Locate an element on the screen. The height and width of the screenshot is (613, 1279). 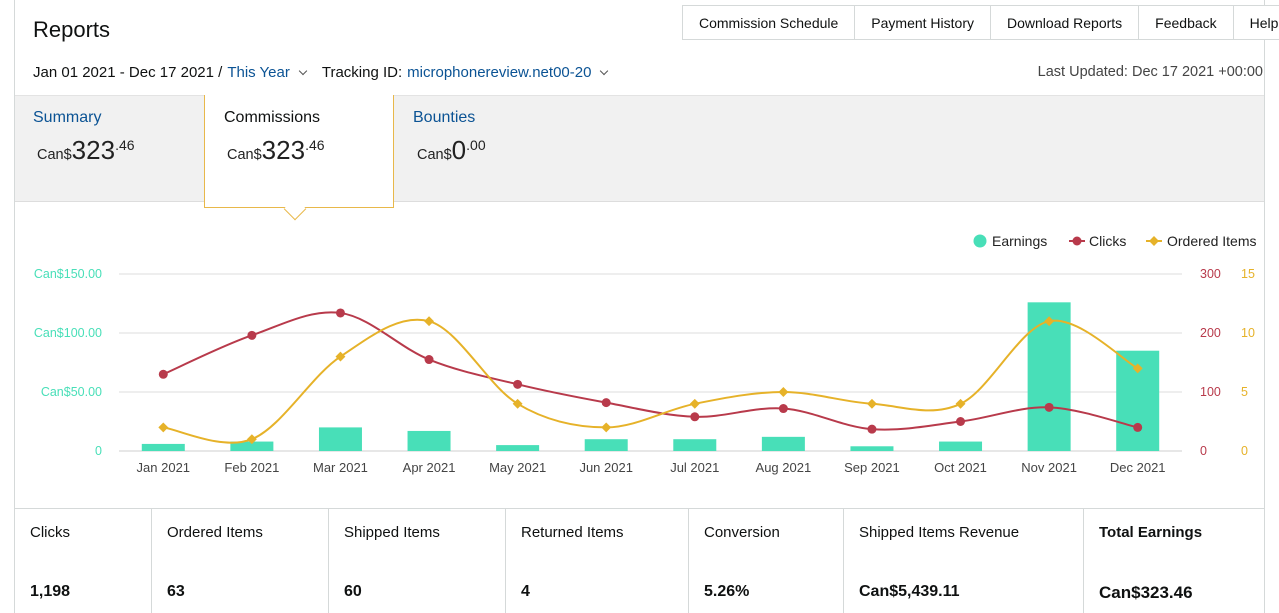
x-tick-label: Jun 2021 is located at coordinates (606, 467).